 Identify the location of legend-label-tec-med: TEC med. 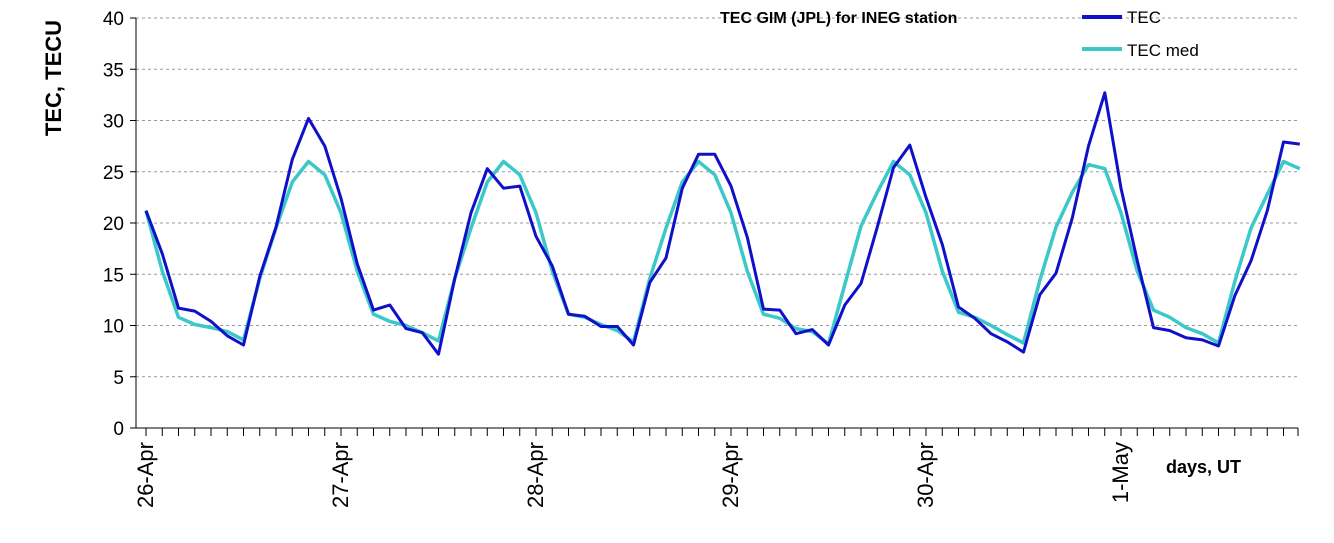
(1163, 50).